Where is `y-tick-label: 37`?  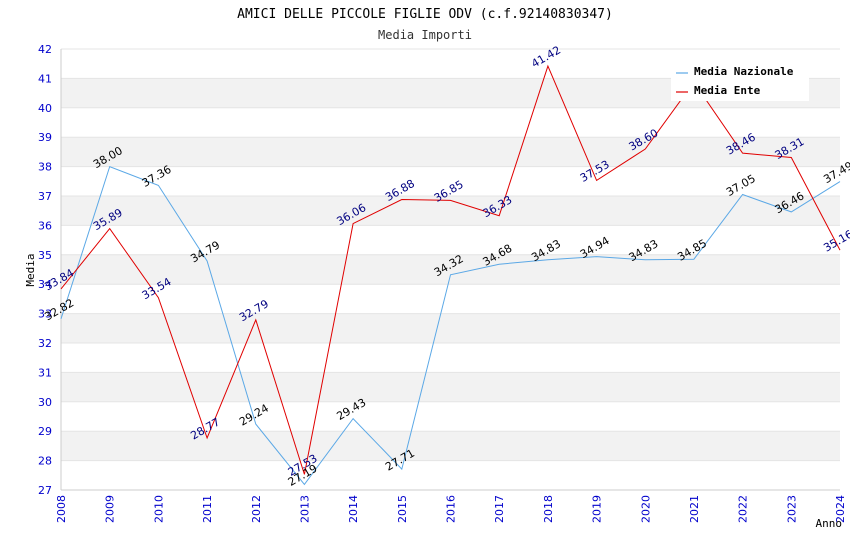 y-tick-label: 37 is located at coordinates (45, 196).